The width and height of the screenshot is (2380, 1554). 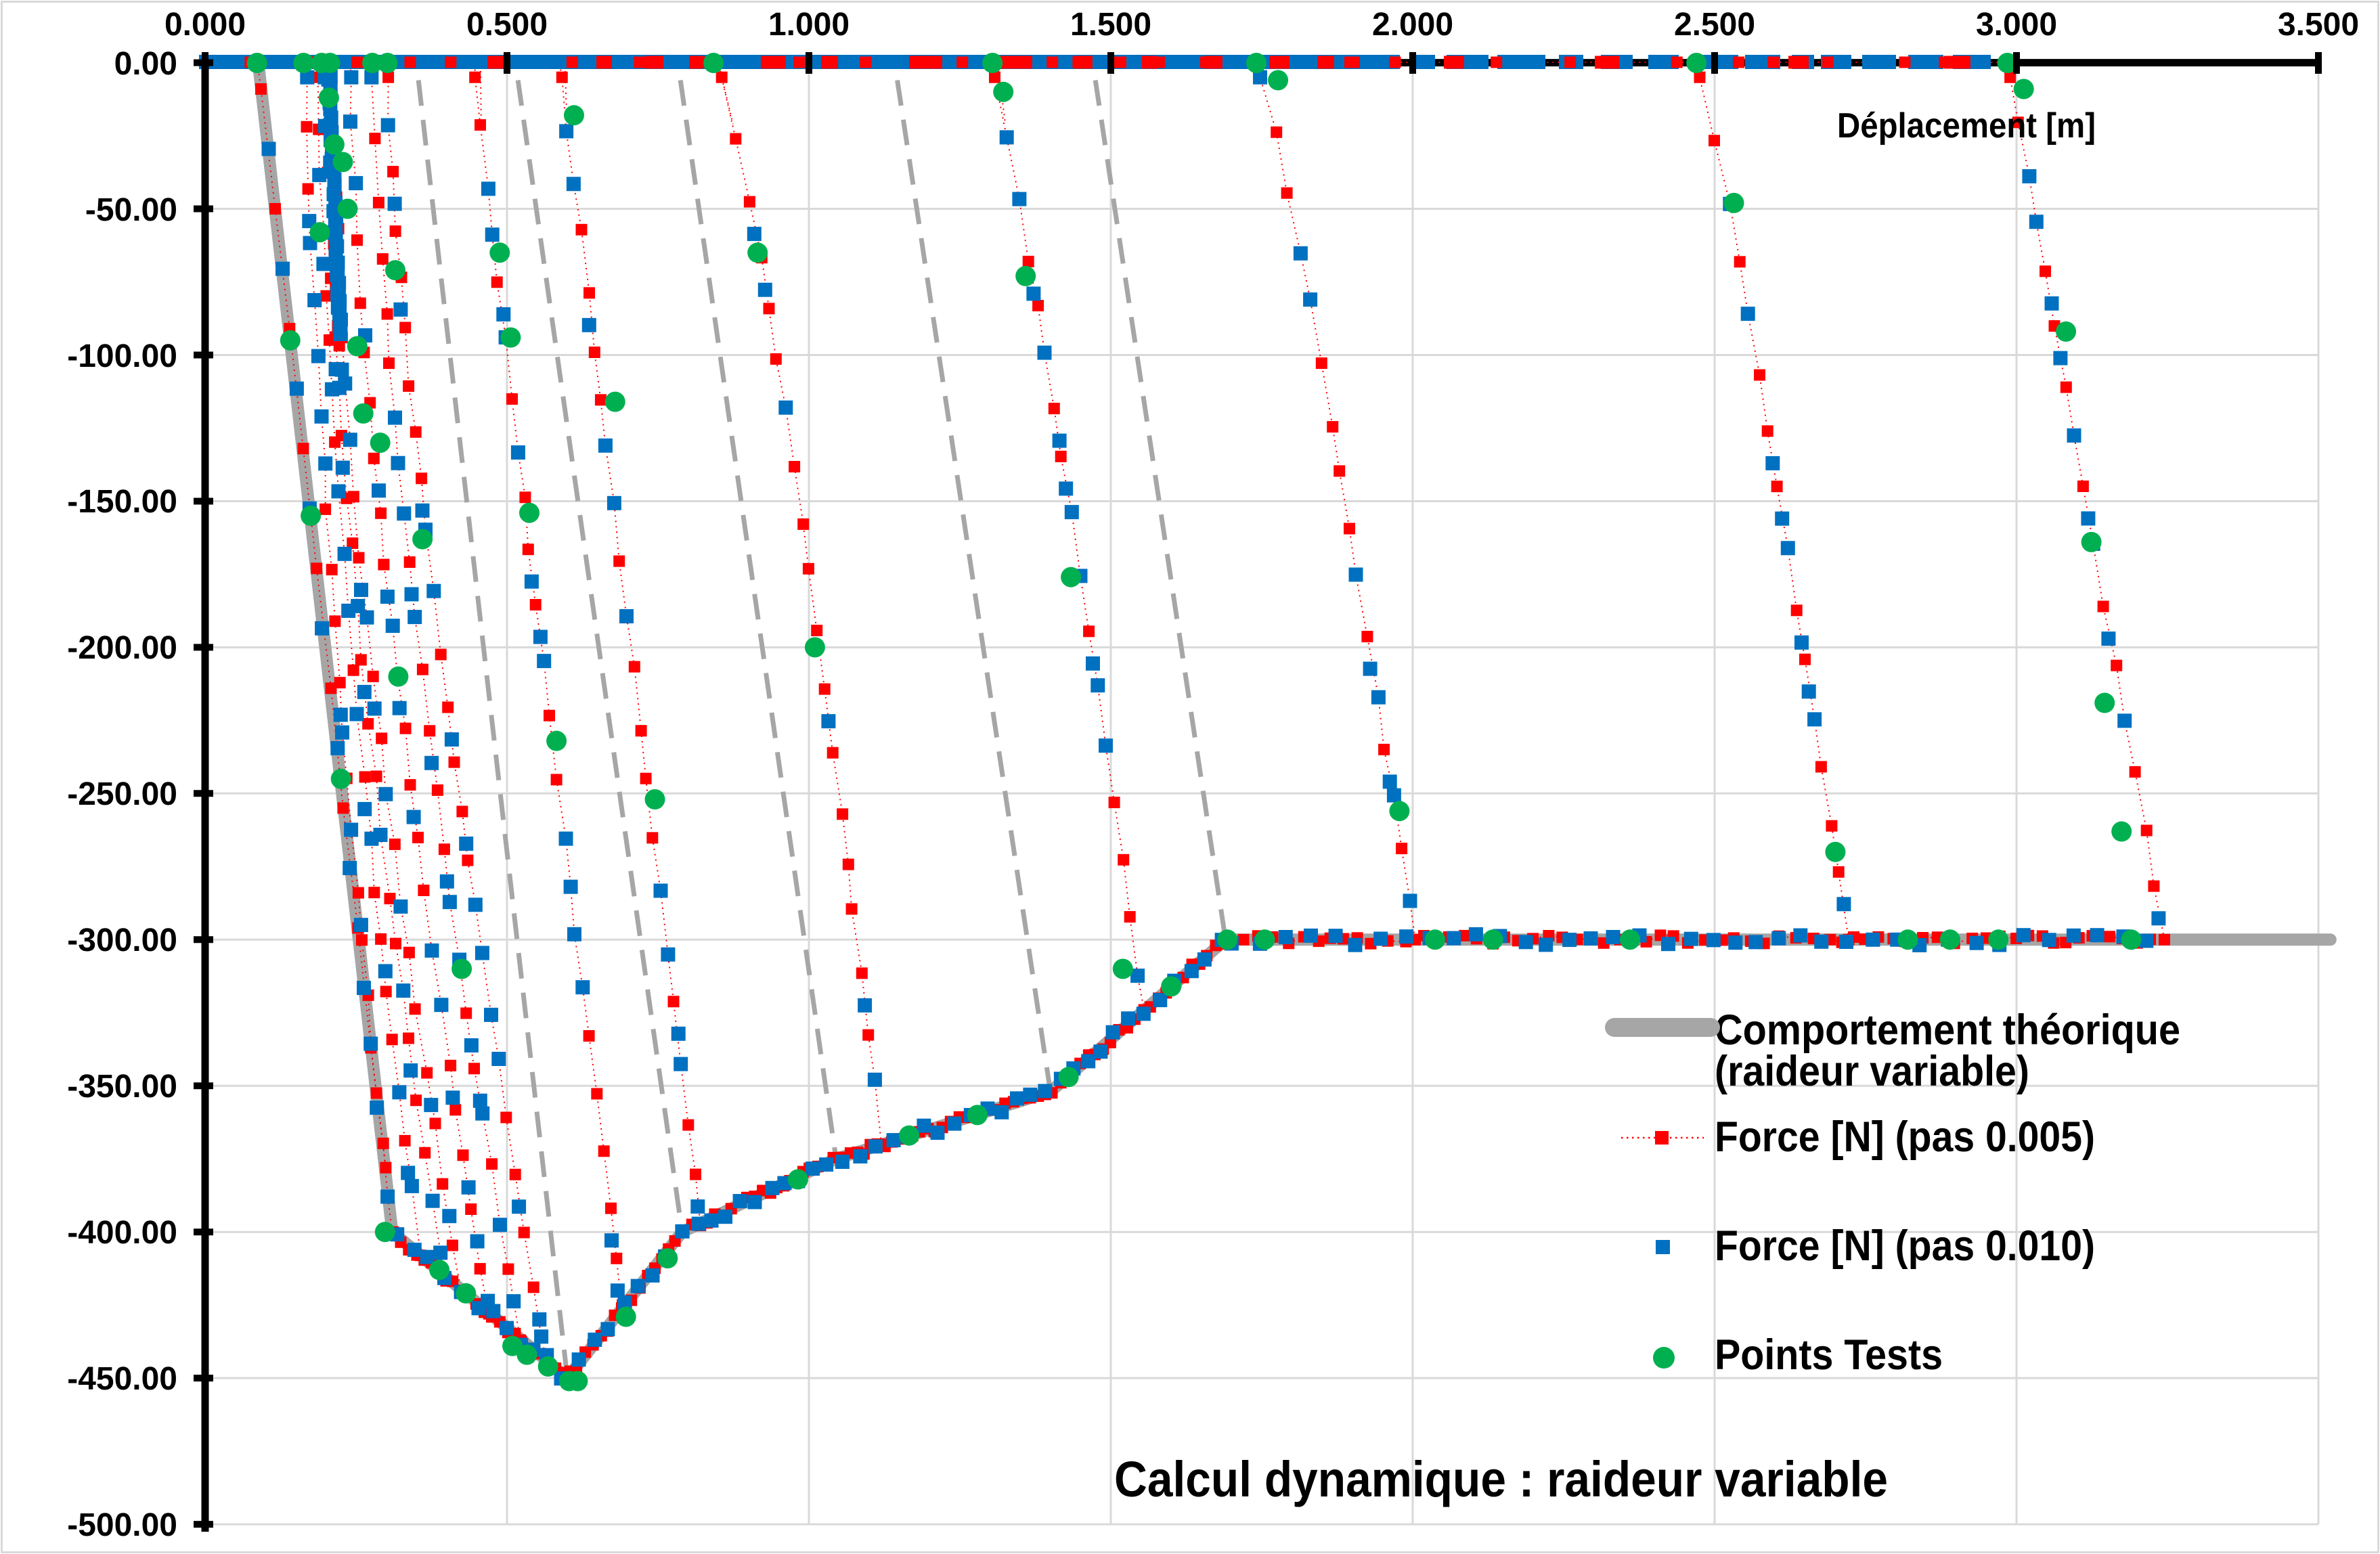 What do you see at coordinates (122, 1379) in the screenshot?
I see `svg-text: -450.00` at bounding box center [122, 1379].